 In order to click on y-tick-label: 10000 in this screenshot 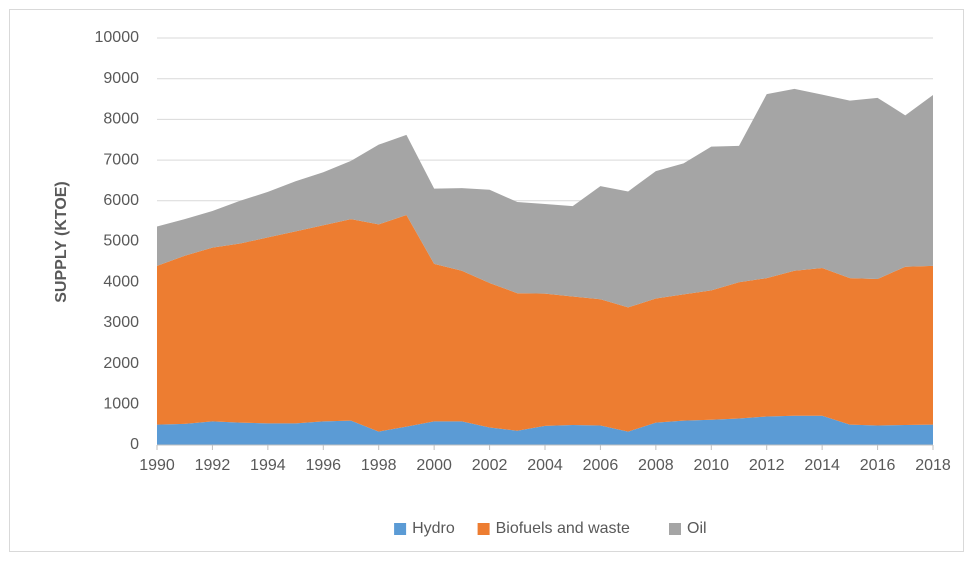, I will do `click(117, 37)`.